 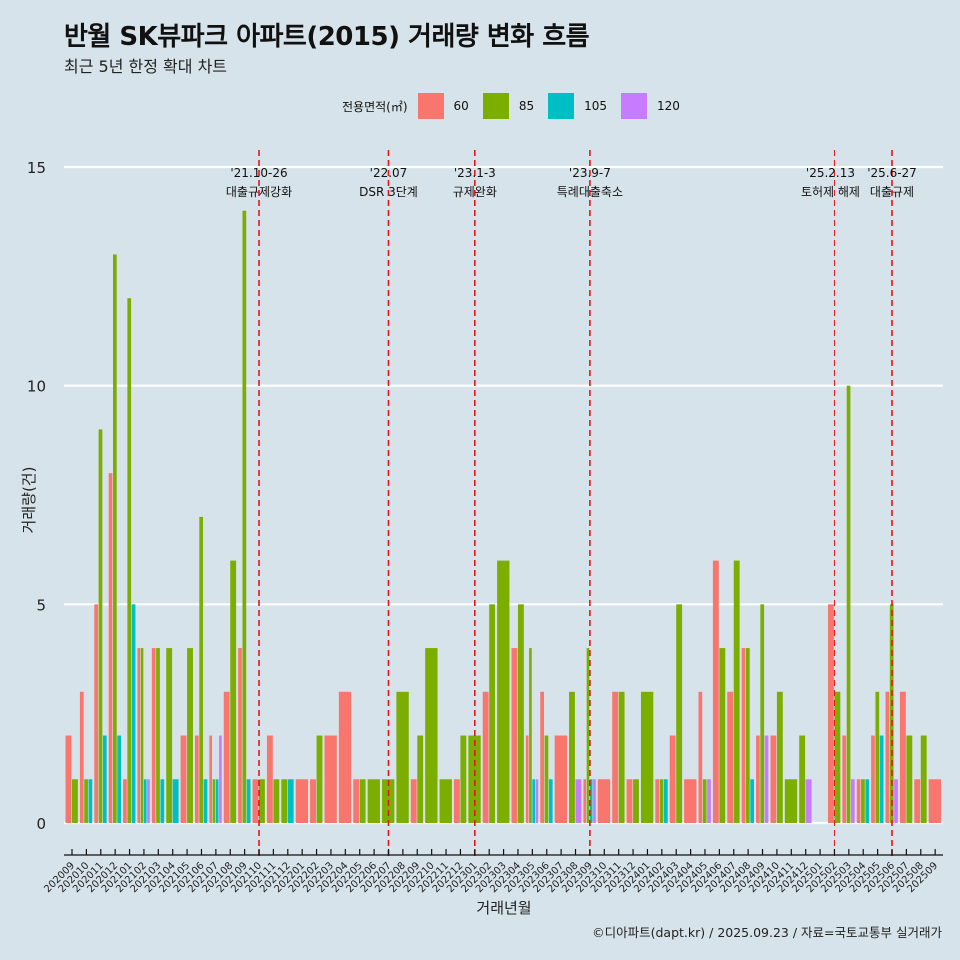 I want to click on event-label: 대출규제강화, so click(x=259, y=192).